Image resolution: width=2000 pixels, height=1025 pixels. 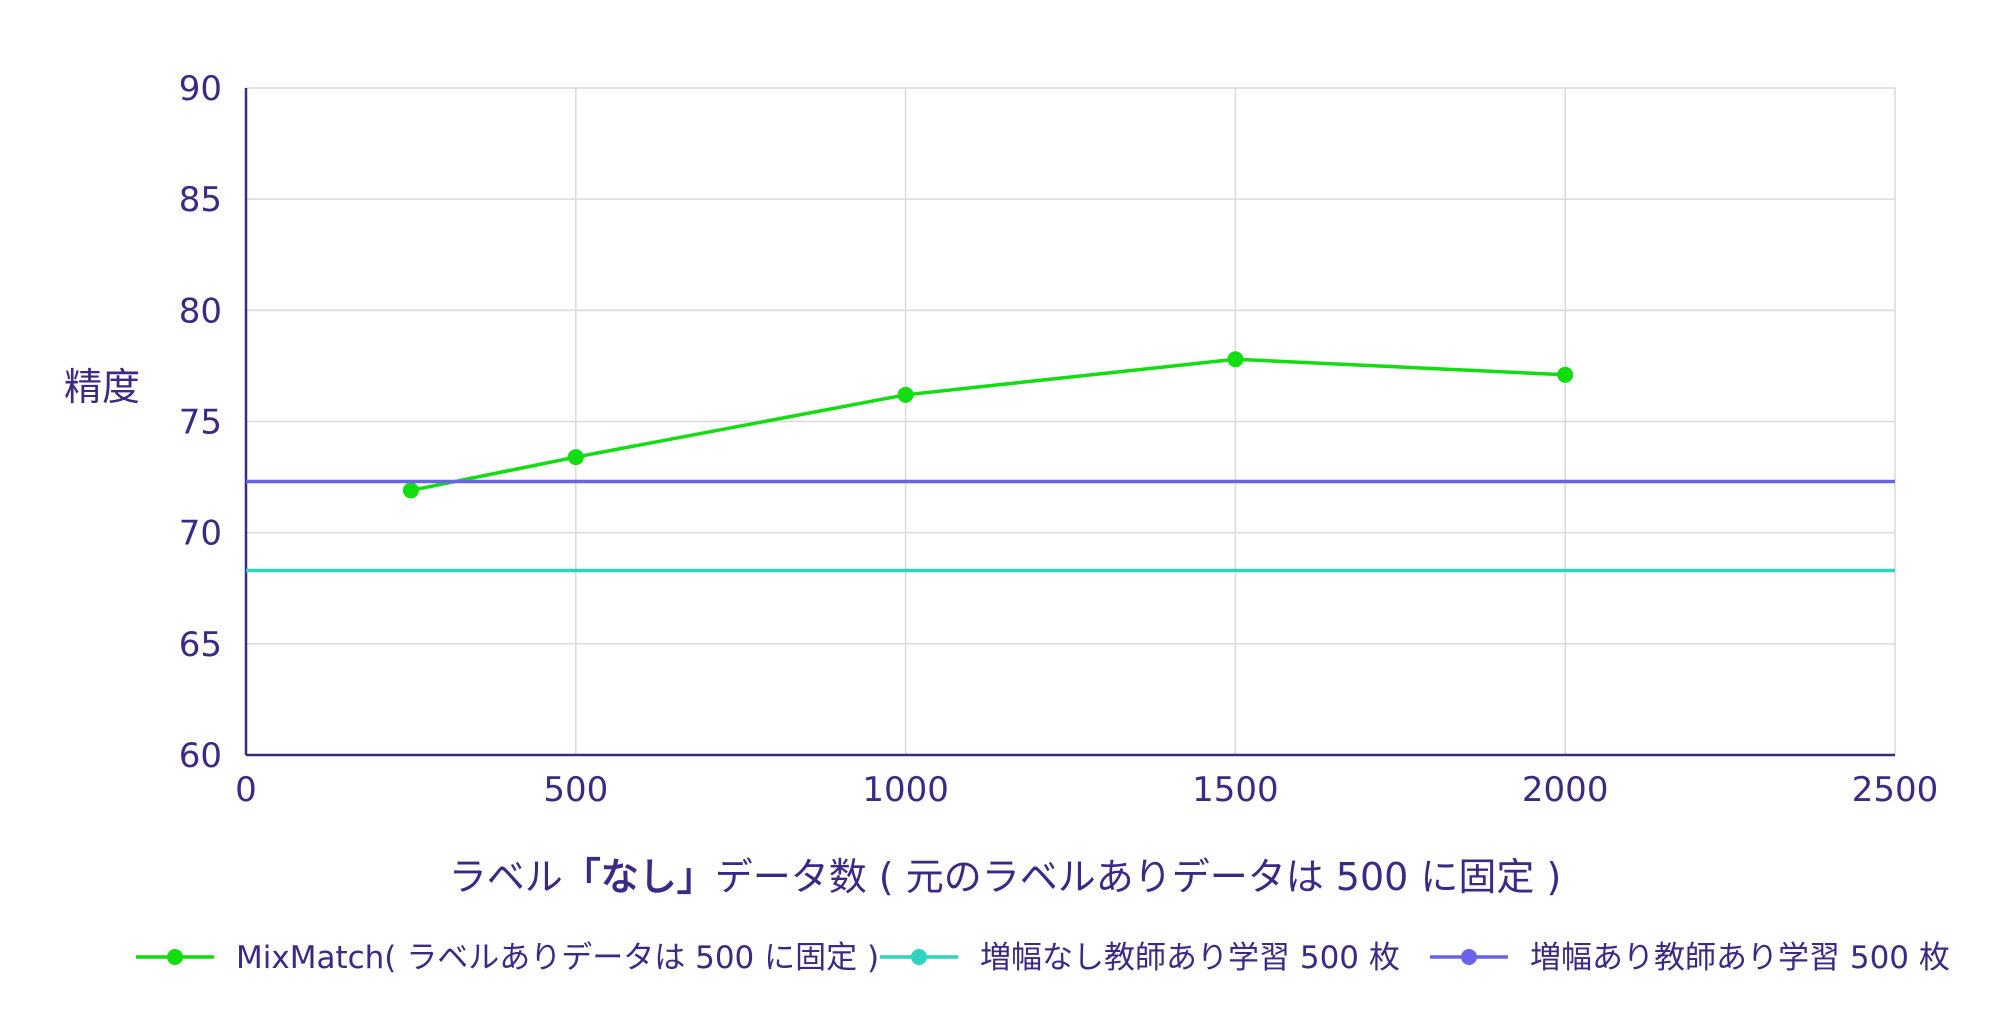 What do you see at coordinates (200, 534) in the screenshot?
I see `y-tick-label: 70` at bounding box center [200, 534].